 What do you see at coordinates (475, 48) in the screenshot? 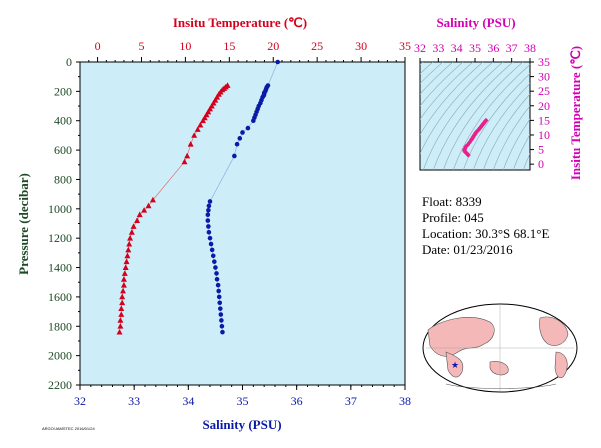
I see `inset-top-tick-label: 35` at bounding box center [475, 48].